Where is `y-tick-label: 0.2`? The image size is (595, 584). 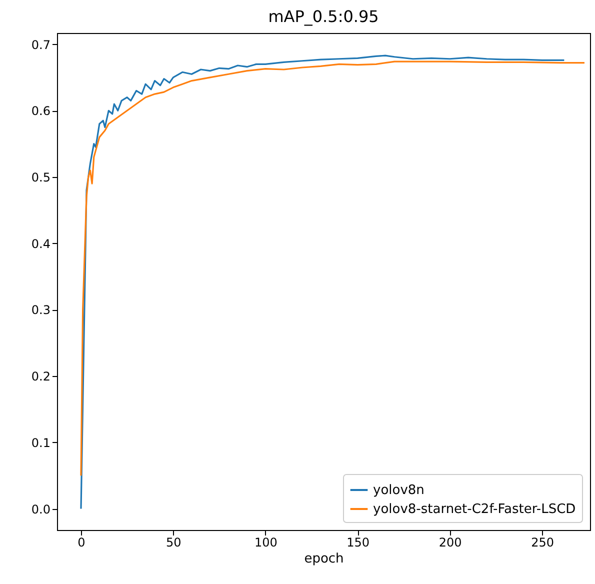
y-tick-label: 0.2 is located at coordinates (40, 377).